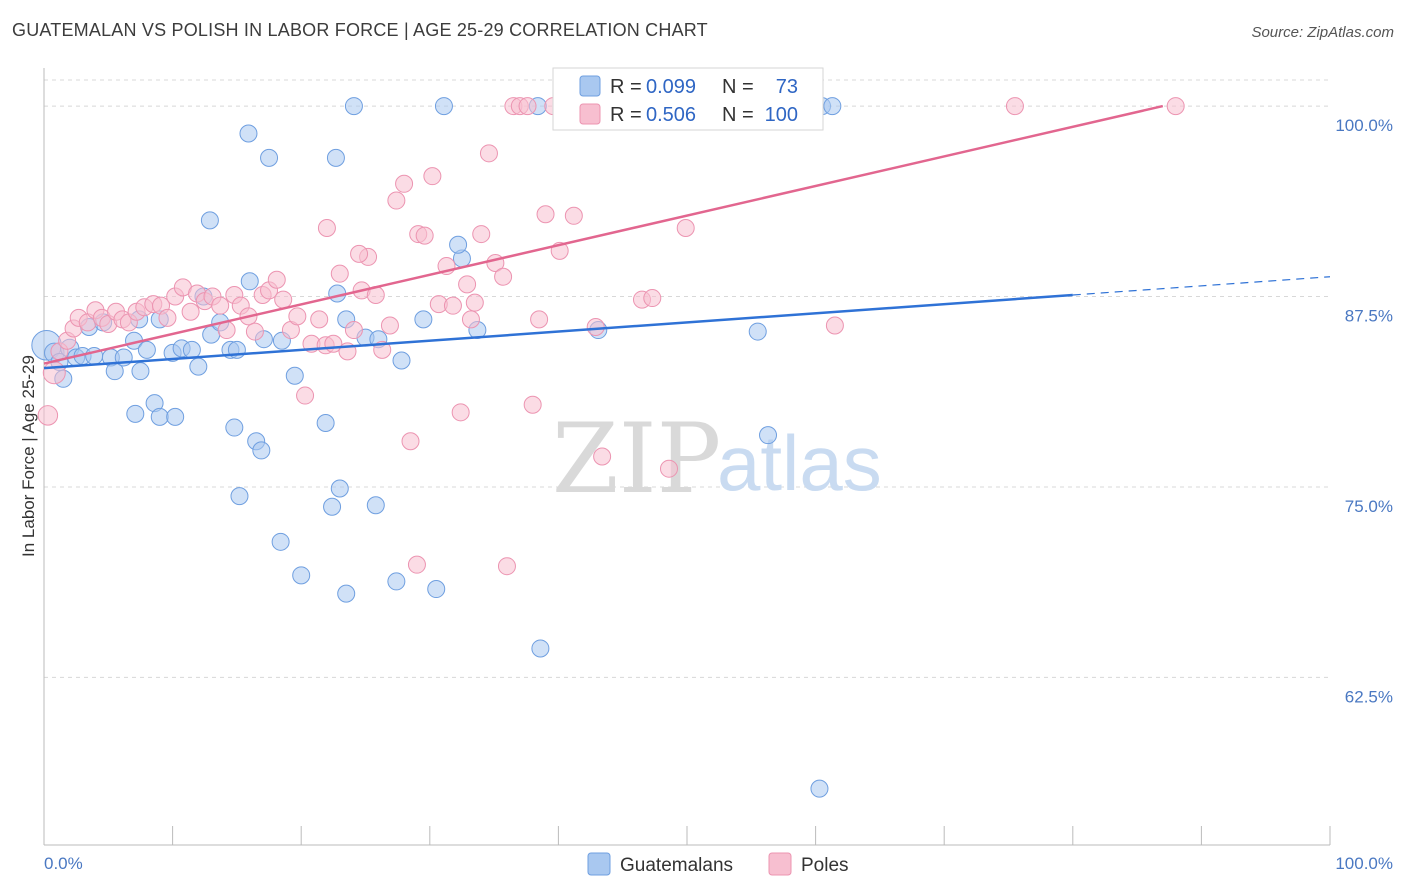 This screenshot has height=892, width=1406. Describe the element at coordinates (738, 115) in the screenshot. I see `legend-n-label-poles: N =` at that location.